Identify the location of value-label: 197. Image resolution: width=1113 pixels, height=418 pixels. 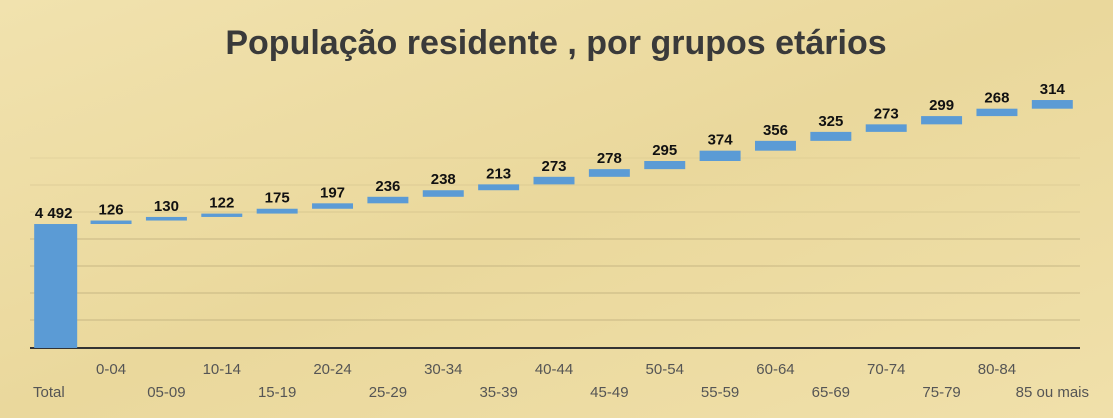
(332, 192).